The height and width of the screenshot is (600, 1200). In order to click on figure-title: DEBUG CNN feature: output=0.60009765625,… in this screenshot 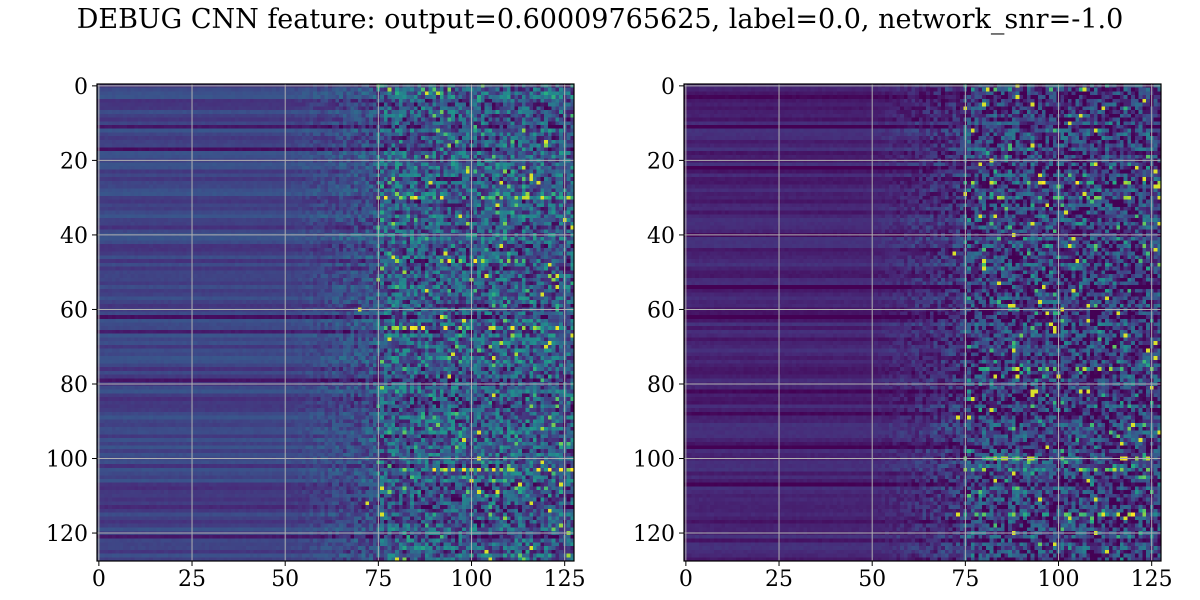, I will do `click(600, 19)`.